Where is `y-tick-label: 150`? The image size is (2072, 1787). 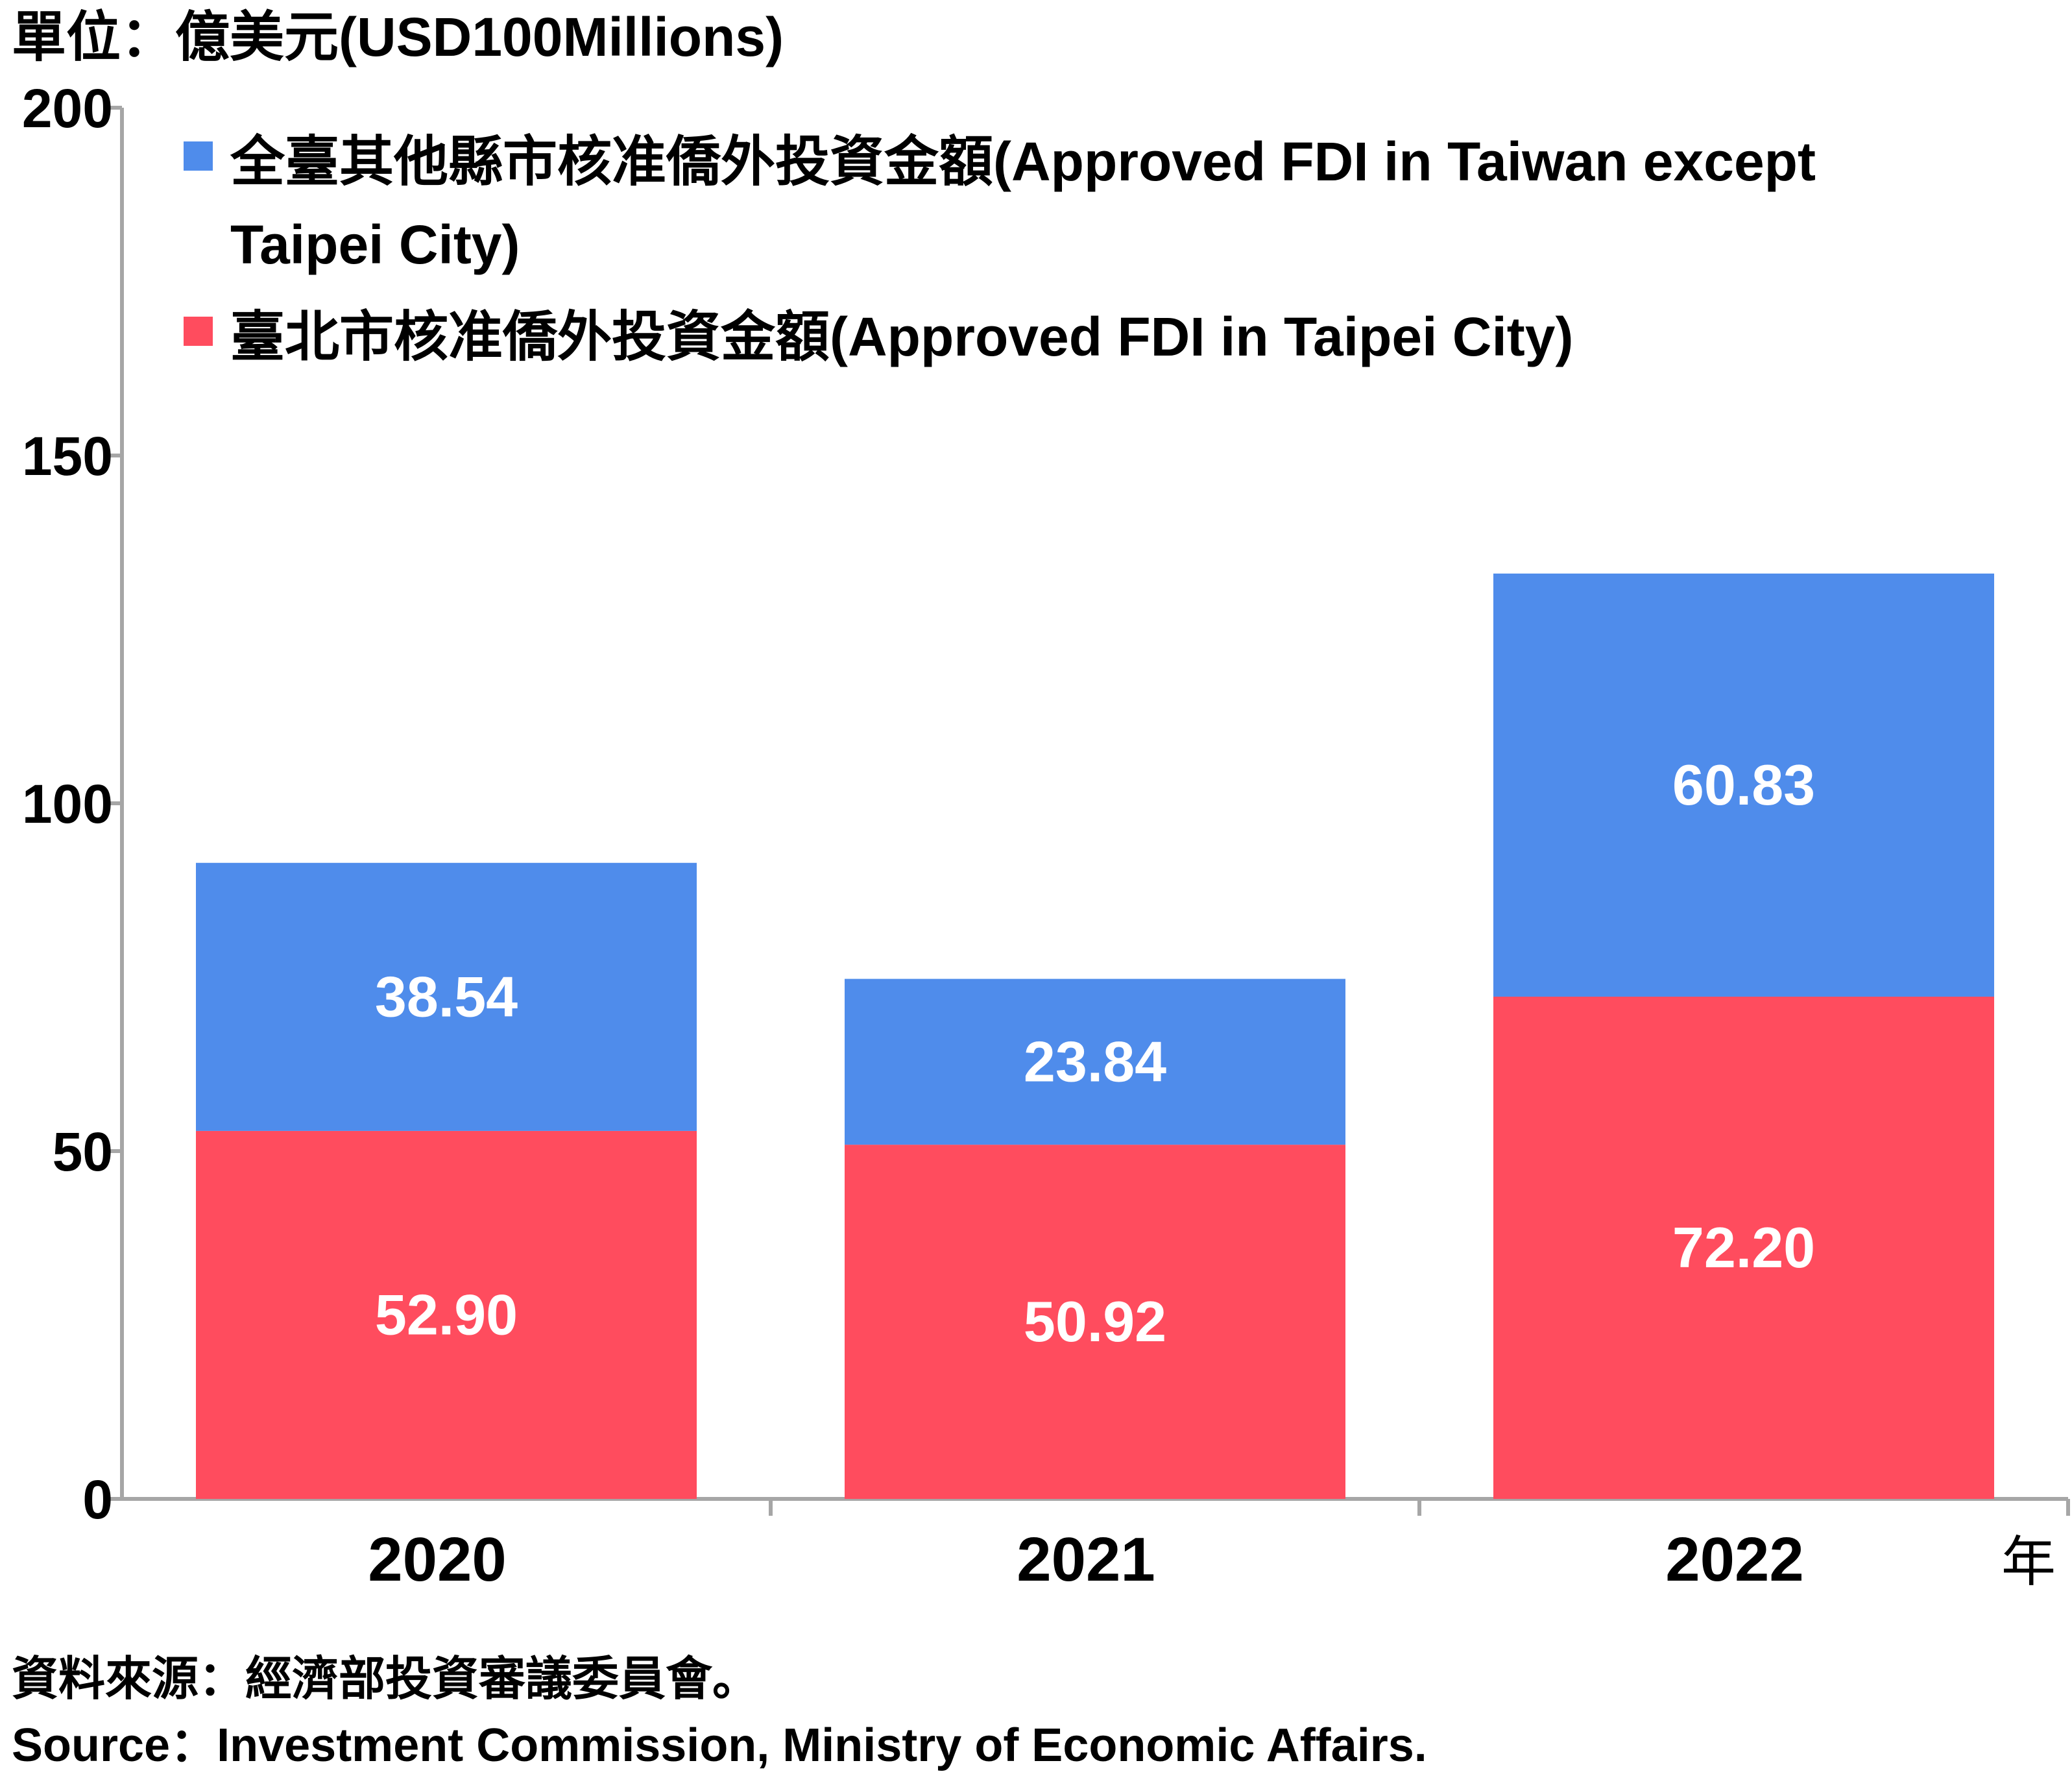
y-tick-label: 150 is located at coordinates (67, 456).